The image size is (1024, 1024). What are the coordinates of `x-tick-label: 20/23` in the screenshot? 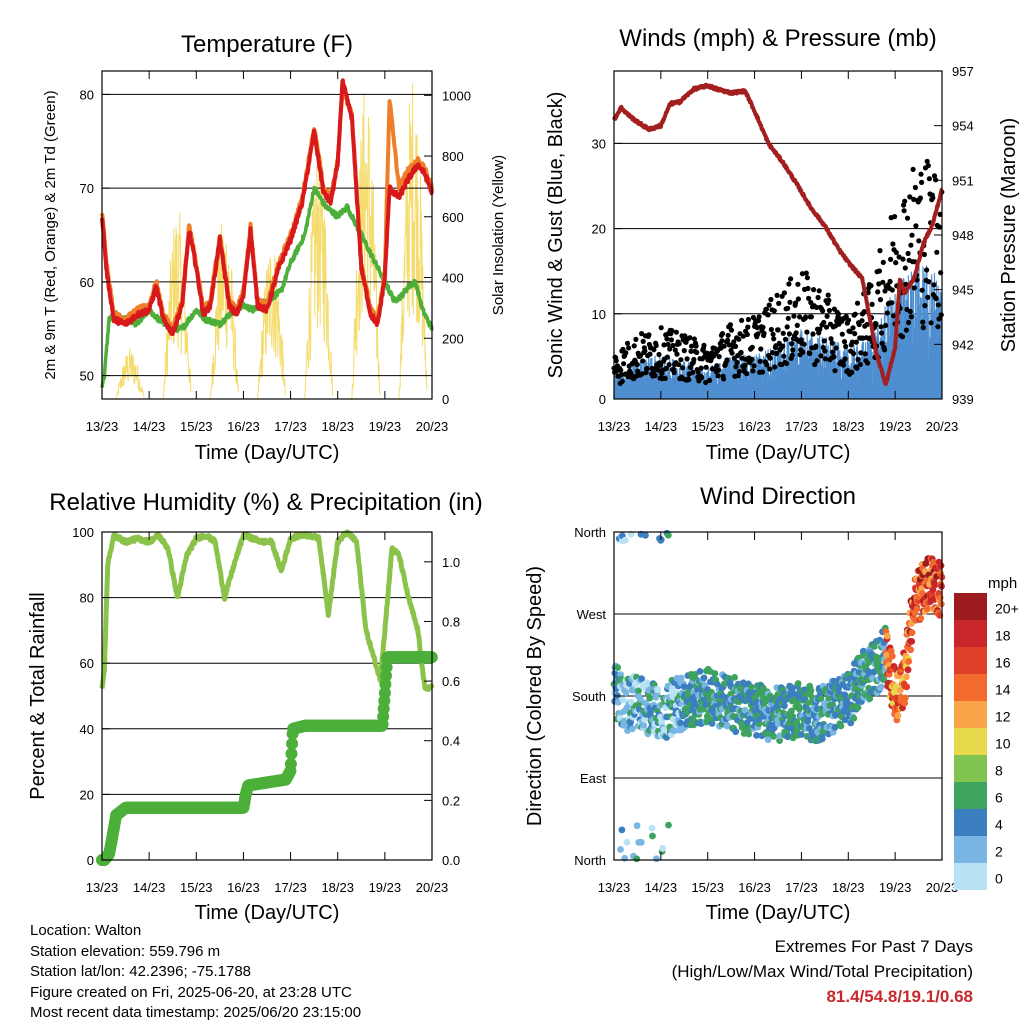 It's located at (432, 887).